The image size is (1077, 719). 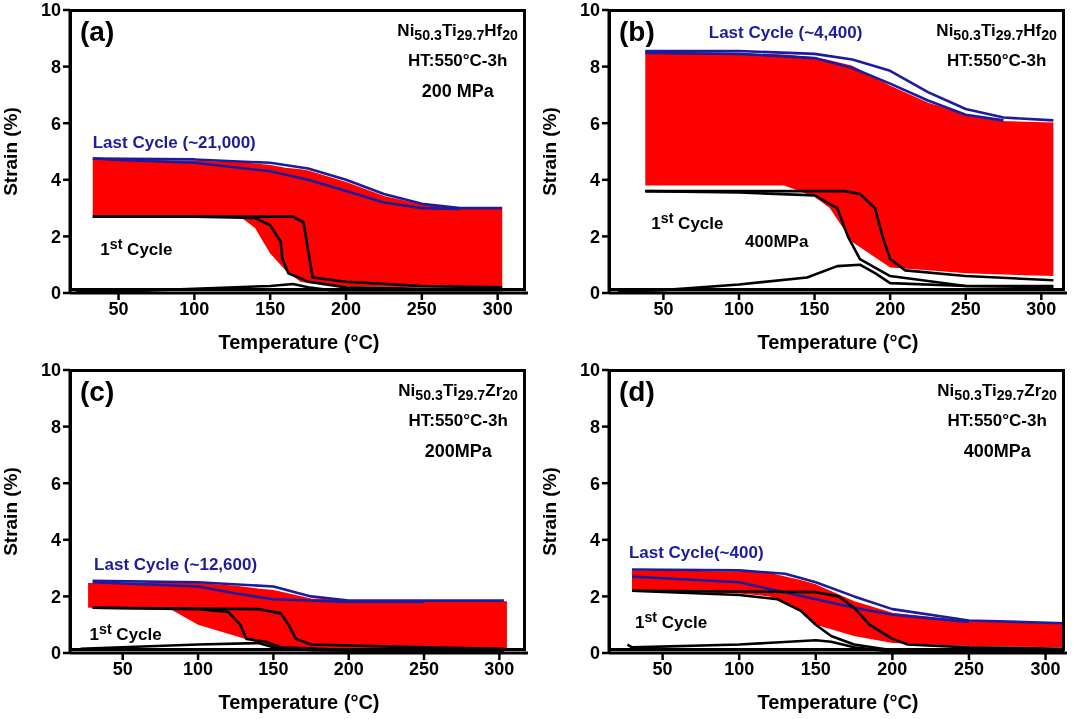 I want to click on annotation: 200 MPa, so click(x=457, y=92).